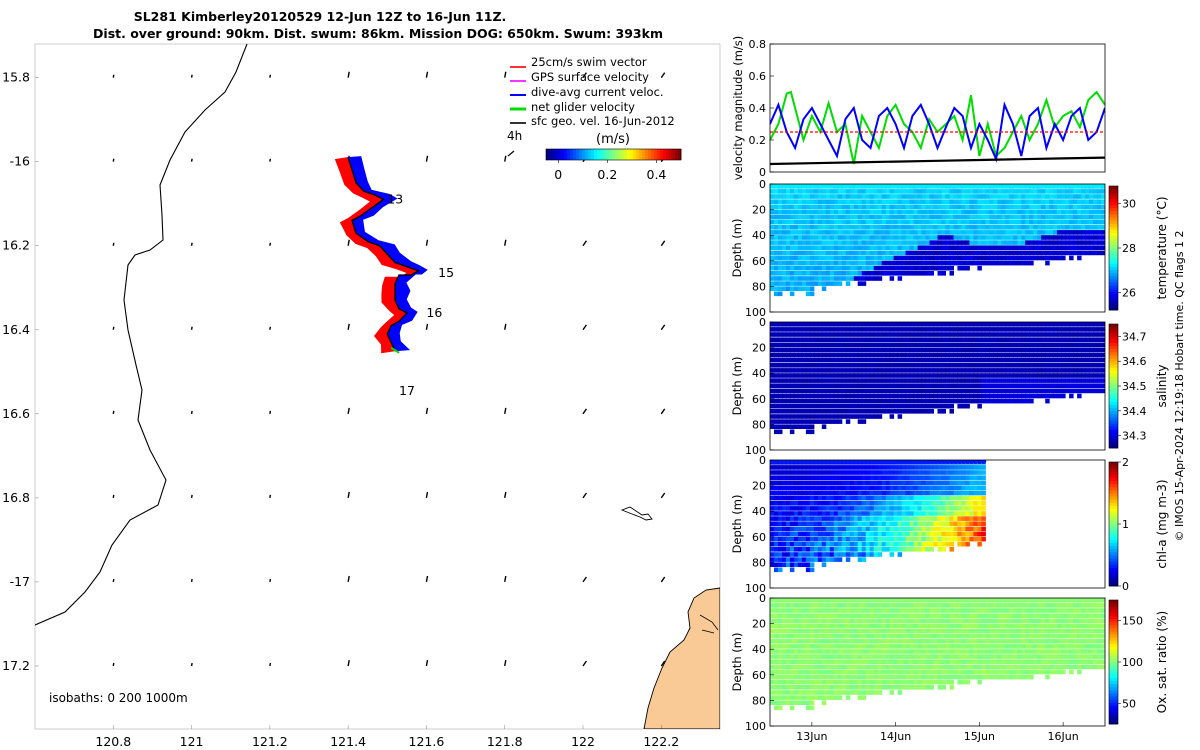 This screenshot has height=750, width=1200. I want to click on geo-vector, so click(427, 663).